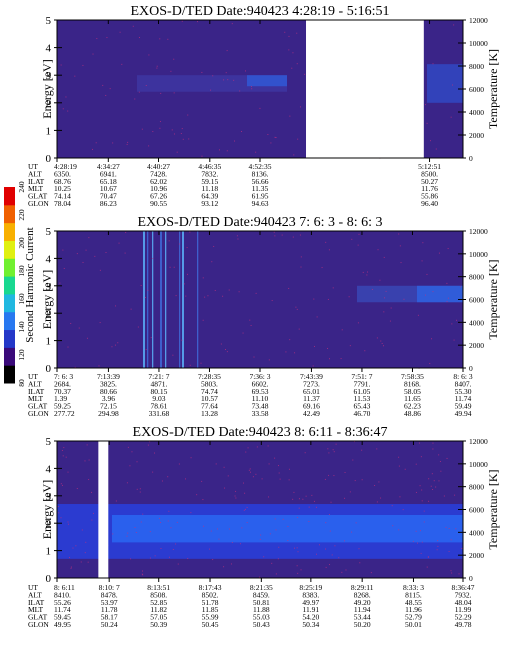  Describe the element at coordinates (311, 391) in the screenshot. I see `ephemeris-value: 65.01` at that location.